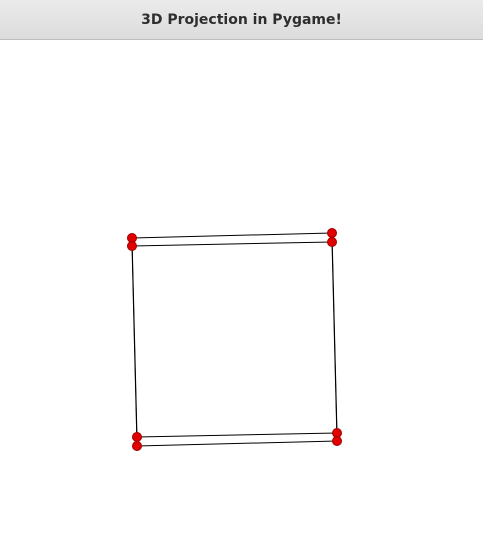 This screenshot has width=483, height=544. What do you see at coordinates (332, 233) in the screenshot?
I see `cube-vertex-v1` at bounding box center [332, 233].